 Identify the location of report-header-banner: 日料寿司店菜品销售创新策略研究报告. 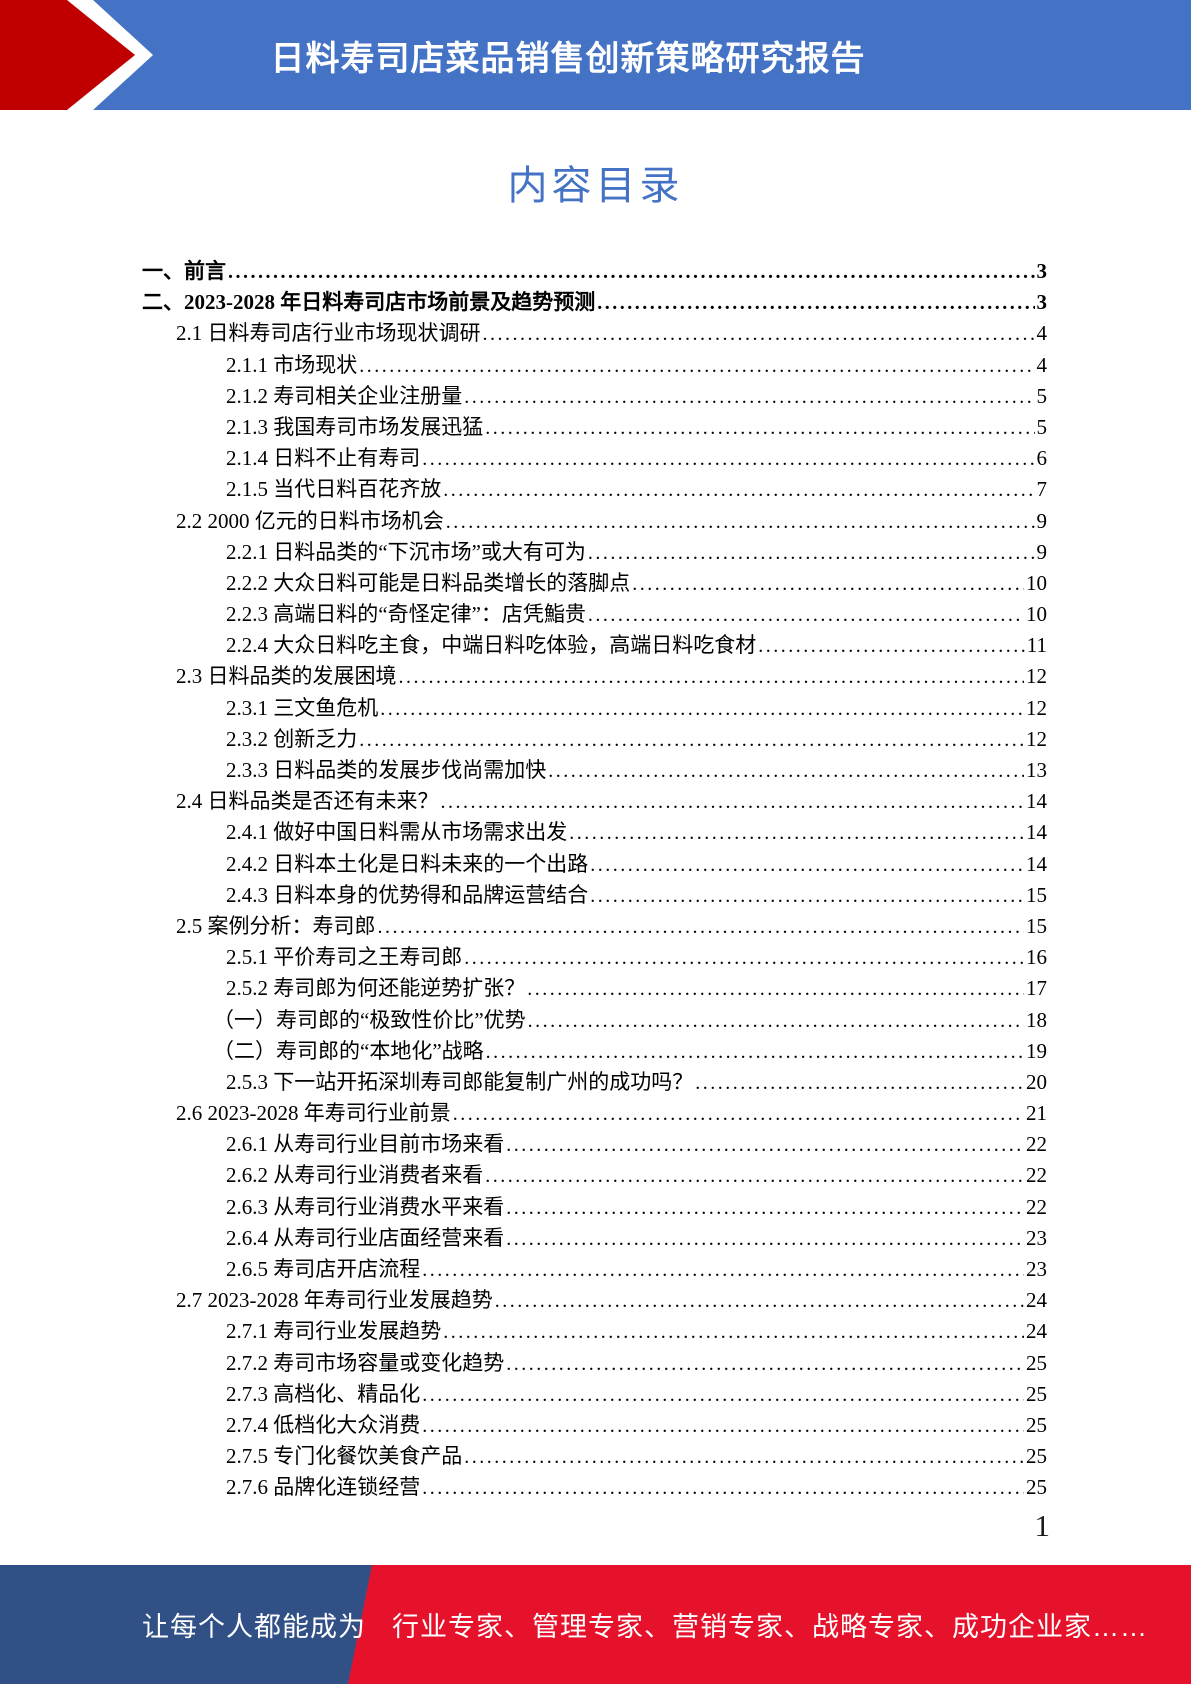
(595, 55).